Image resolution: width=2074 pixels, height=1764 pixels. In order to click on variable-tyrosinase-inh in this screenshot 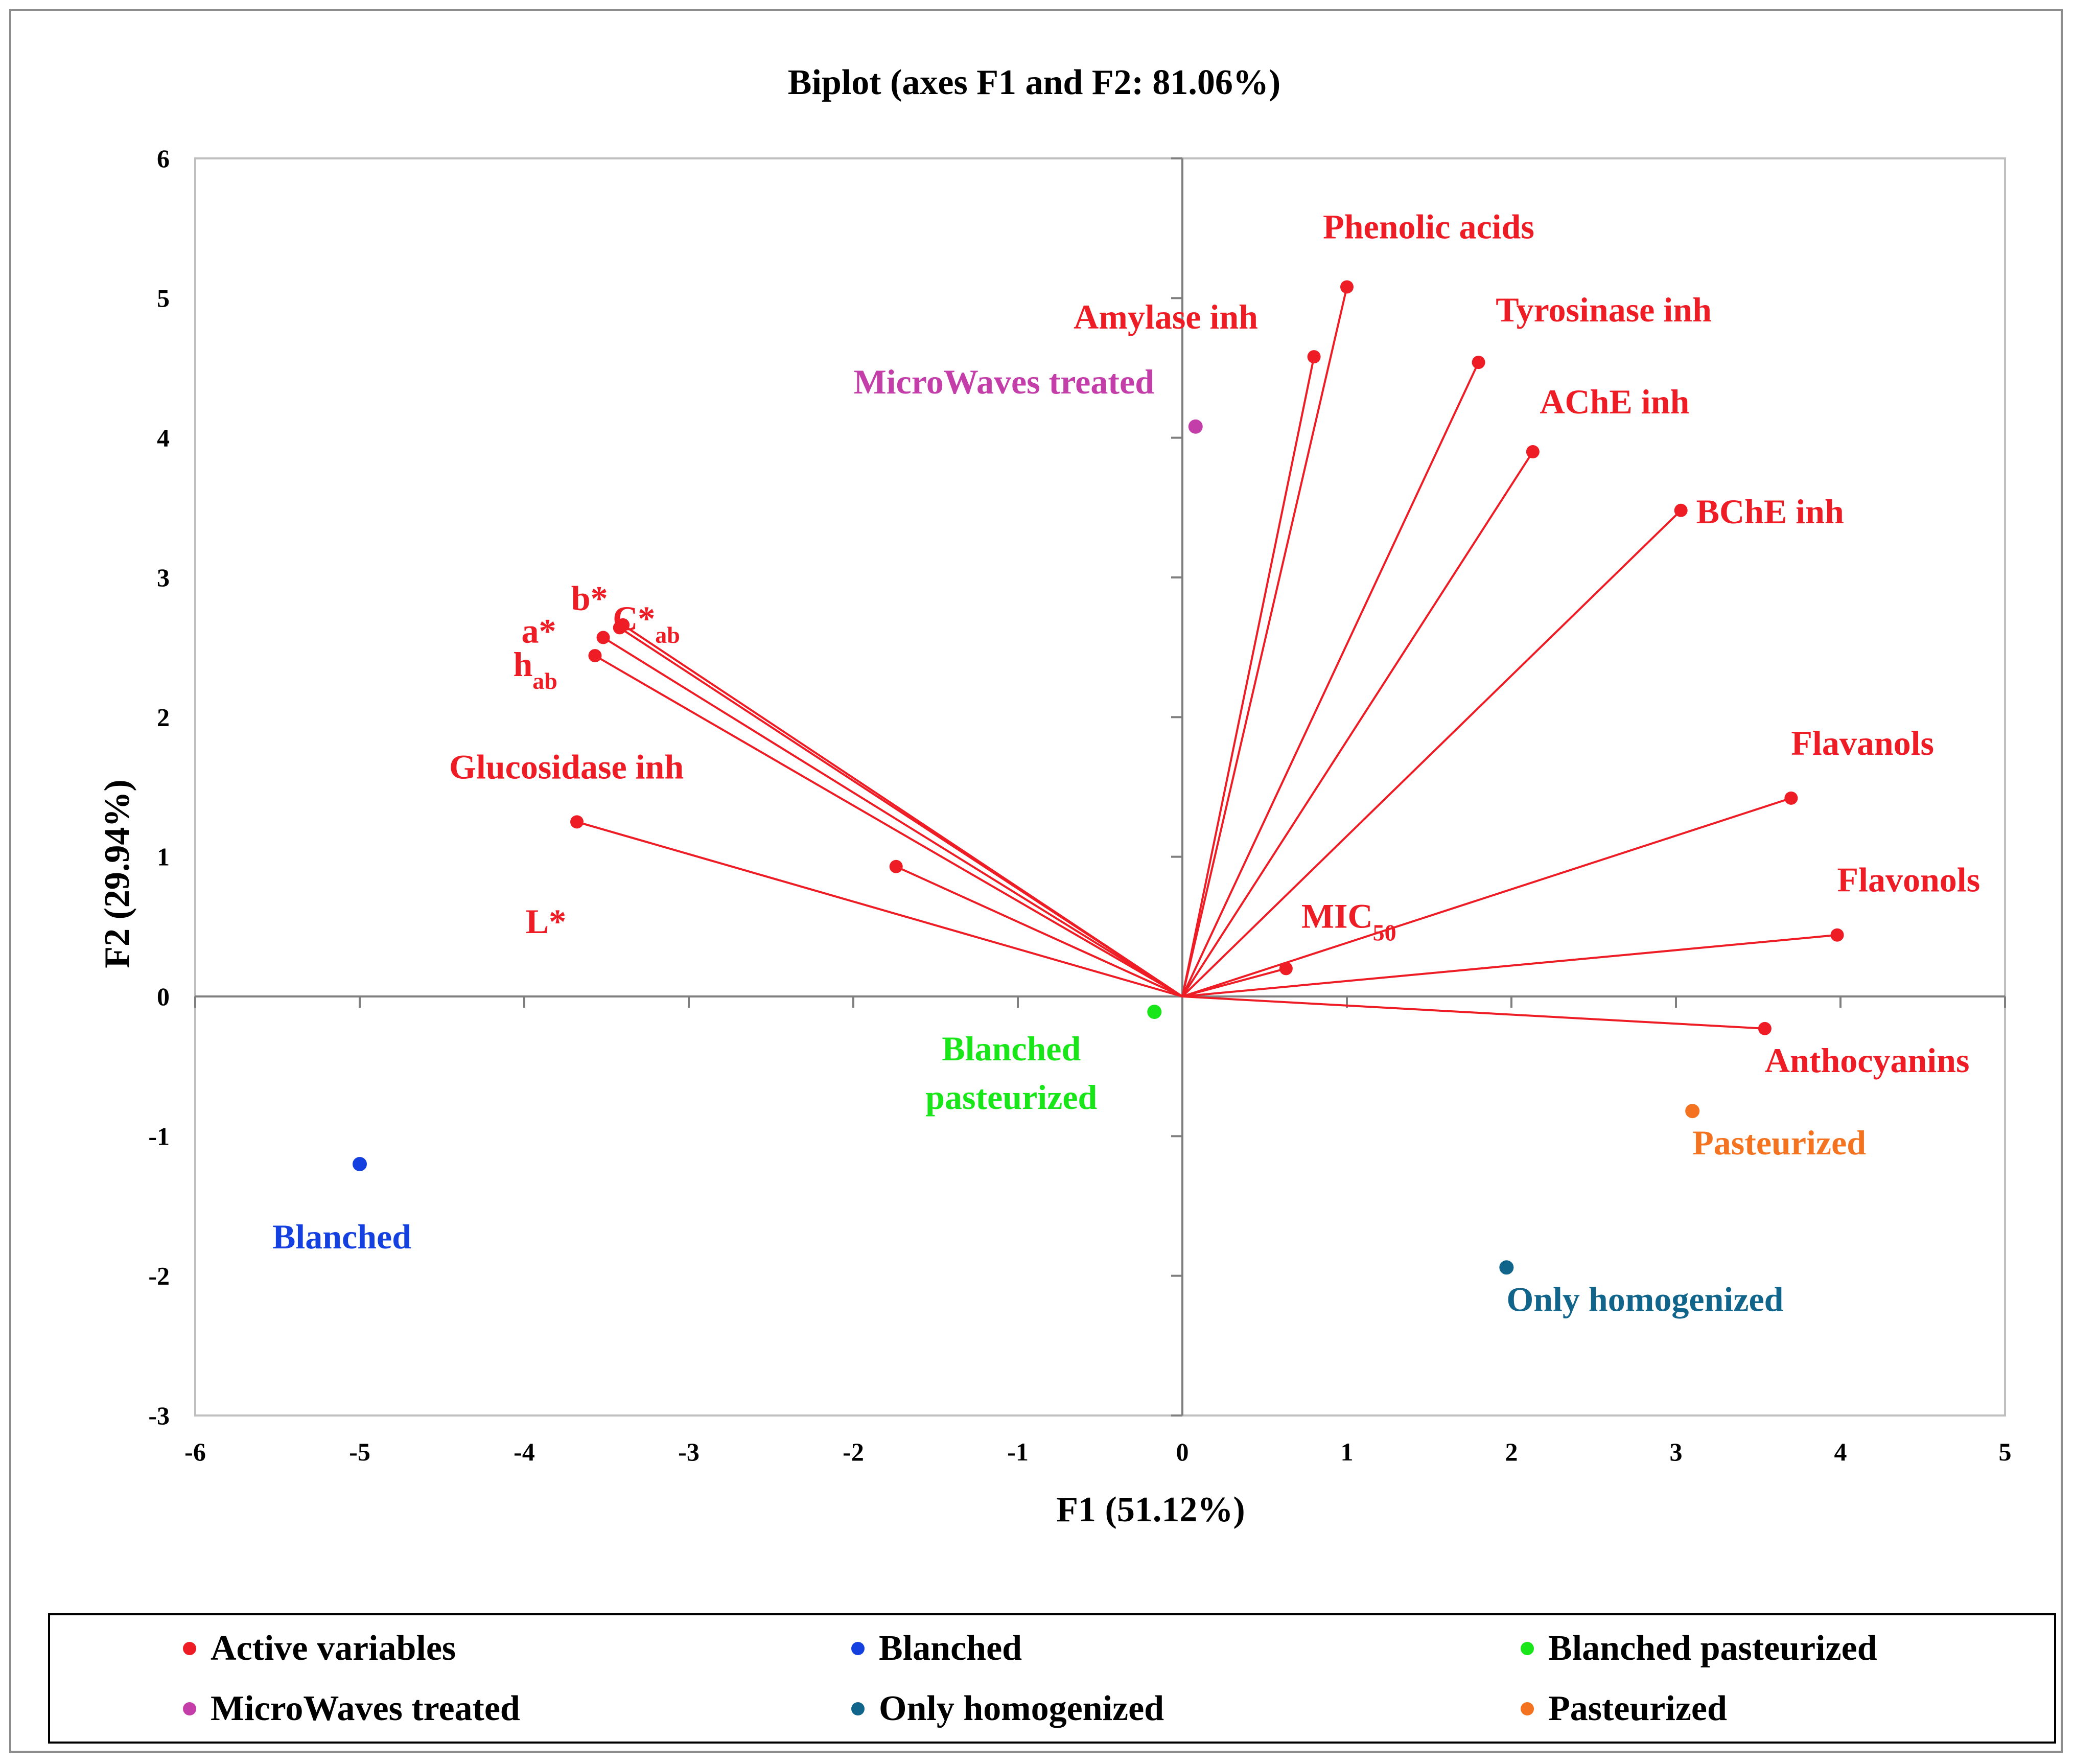, I will do `click(1333, 676)`.